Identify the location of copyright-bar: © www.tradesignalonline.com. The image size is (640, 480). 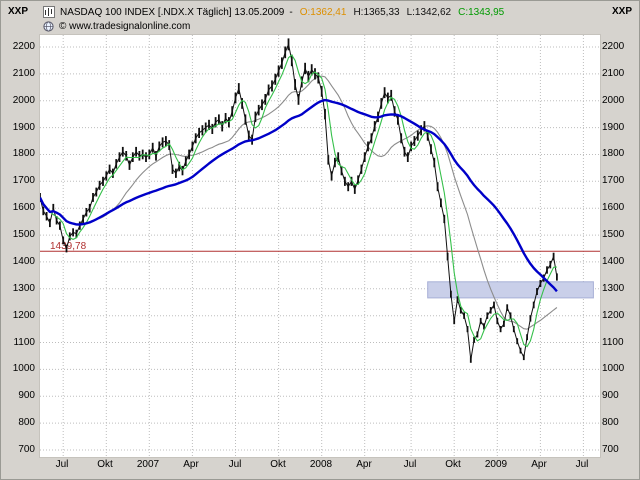
(116, 26).